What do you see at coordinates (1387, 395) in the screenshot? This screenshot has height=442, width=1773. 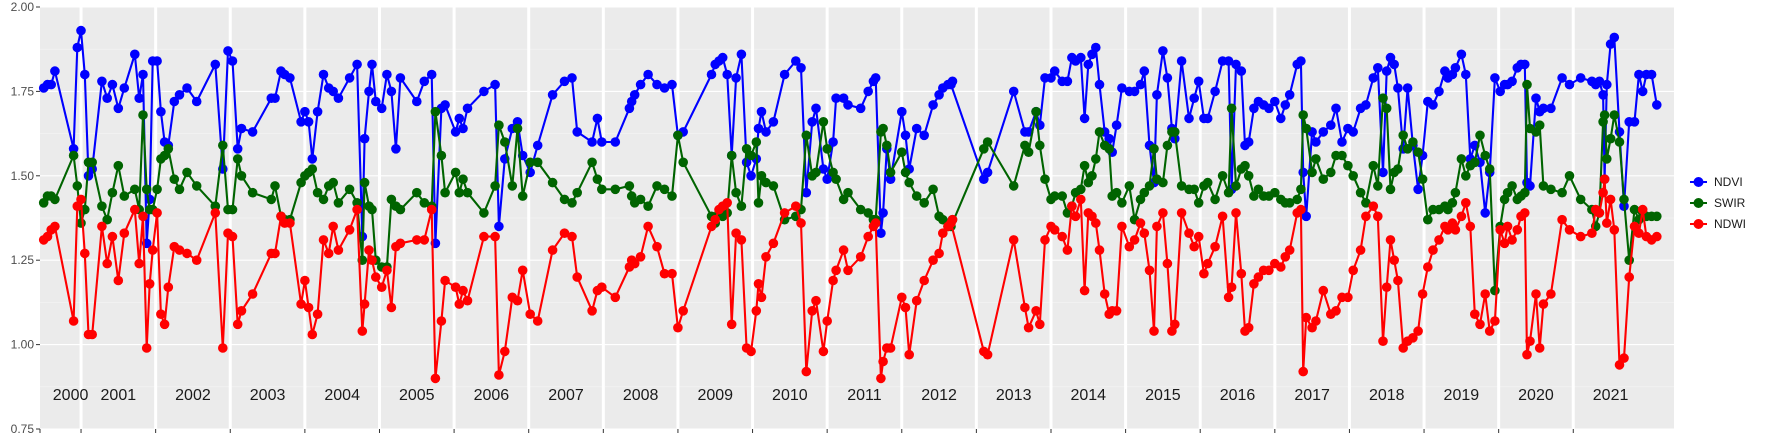 I see `year-label: 2018` at bounding box center [1387, 395].